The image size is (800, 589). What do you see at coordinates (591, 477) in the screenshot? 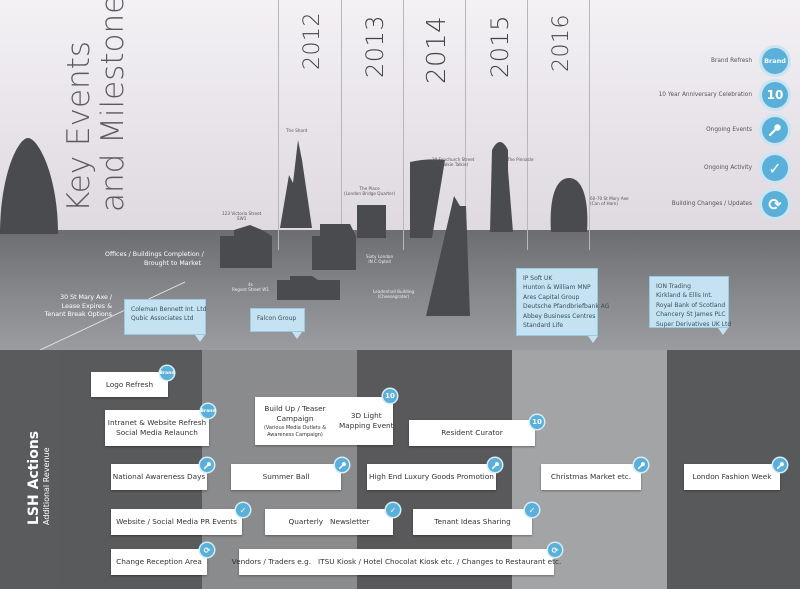
I see `card-christmas-market: Christmas Market etc.` at bounding box center [591, 477].